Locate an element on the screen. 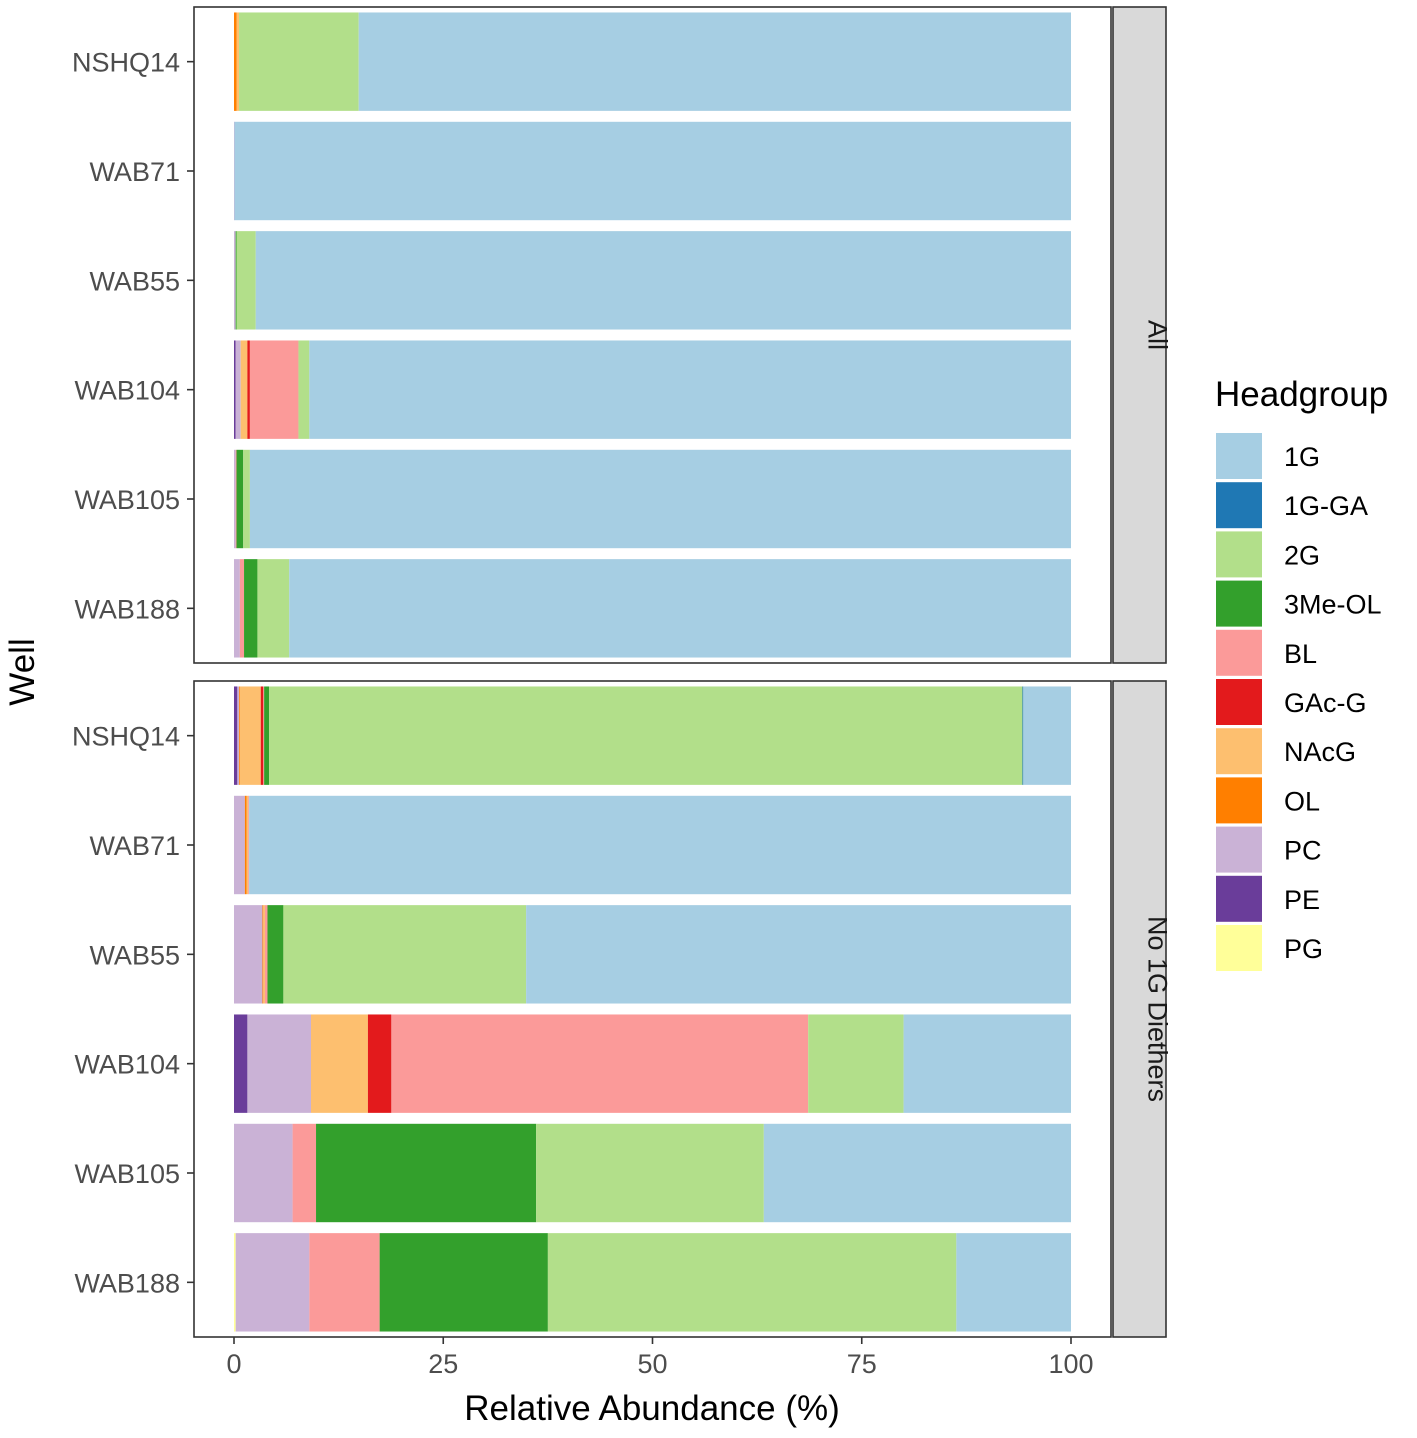 This screenshot has height=1438, width=1417. legend-label-PC: PC is located at coordinates (1303, 851).